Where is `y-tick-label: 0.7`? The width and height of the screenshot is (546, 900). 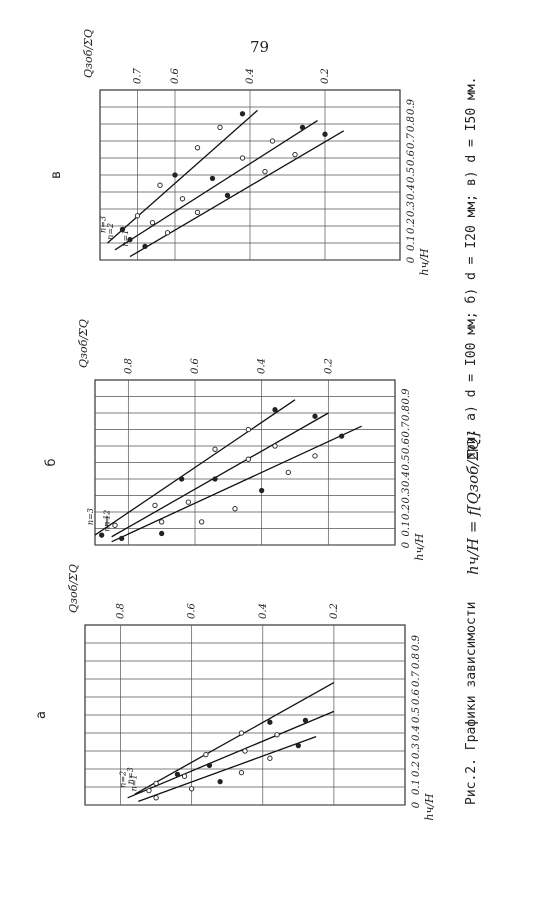
y-tick-label: 0.7 is located at coordinates (411, 140).